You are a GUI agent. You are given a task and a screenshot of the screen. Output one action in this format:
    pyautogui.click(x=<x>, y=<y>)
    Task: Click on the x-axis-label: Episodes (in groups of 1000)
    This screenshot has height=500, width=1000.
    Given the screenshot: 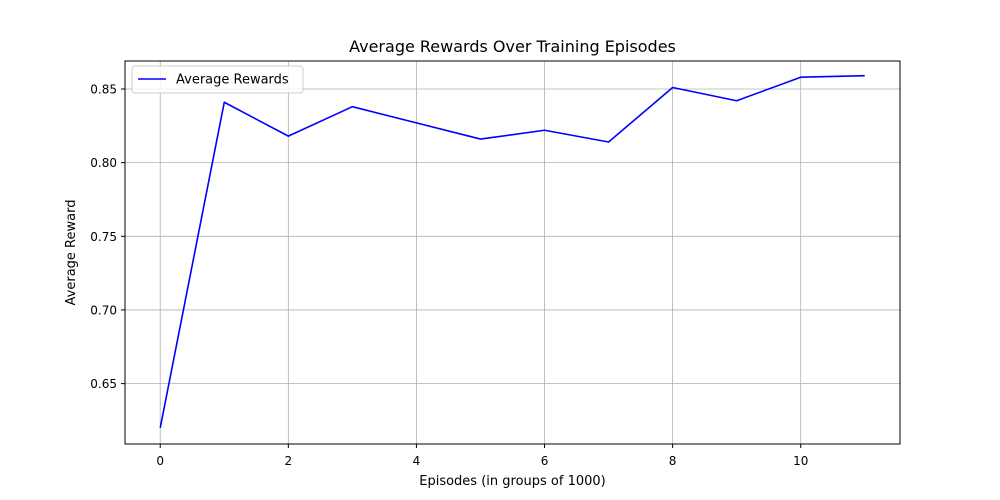 What is the action you would take?
    pyautogui.click(x=512, y=481)
    